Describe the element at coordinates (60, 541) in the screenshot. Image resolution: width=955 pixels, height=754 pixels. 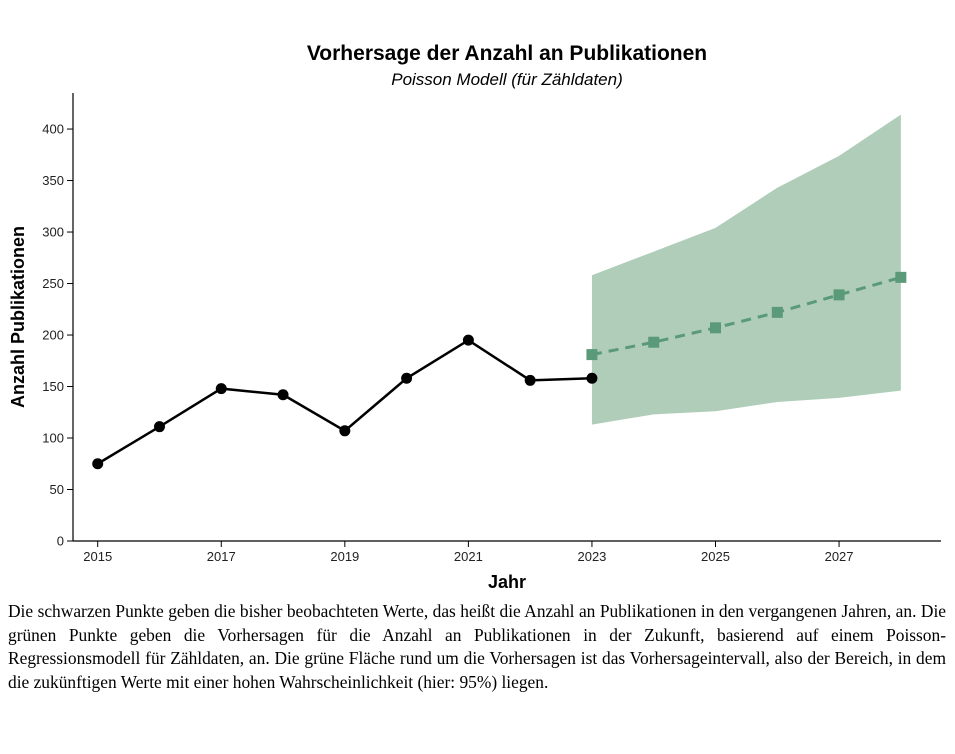
I see `y-tick-label: 0` at that location.